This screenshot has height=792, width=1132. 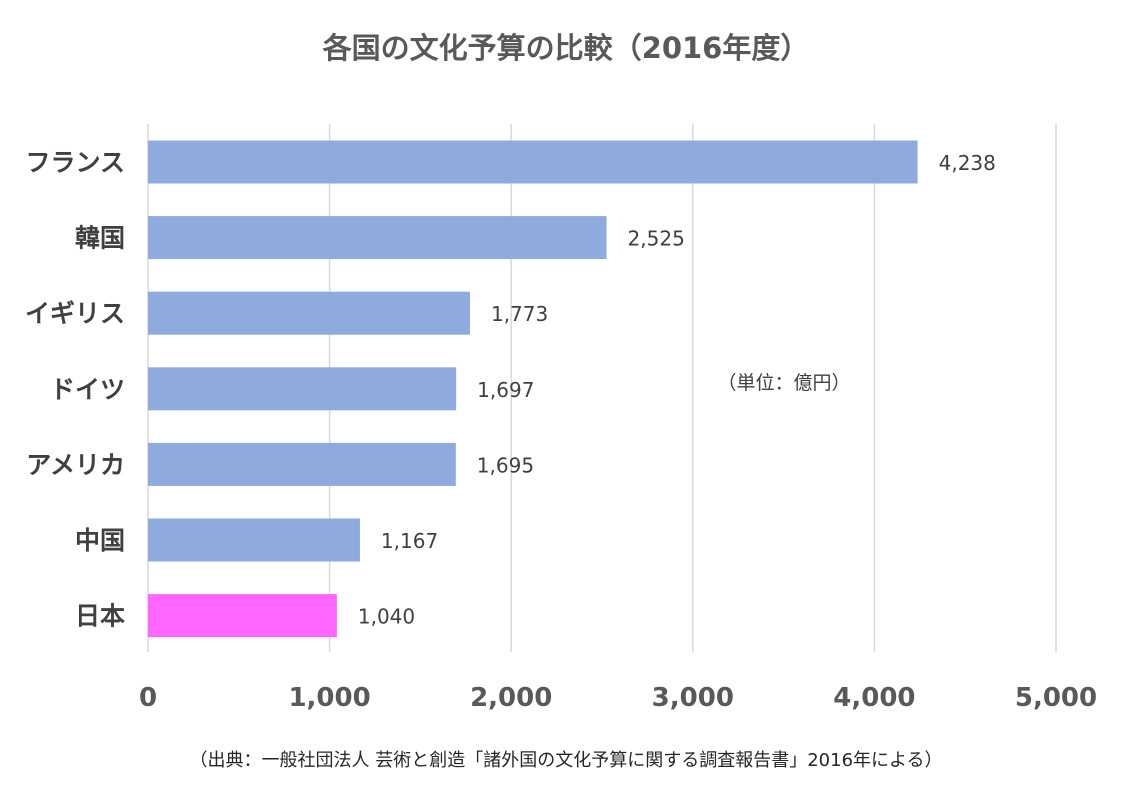 What do you see at coordinates (75, 313) in the screenshot?
I see `category-label: イギリス` at bounding box center [75, 313].